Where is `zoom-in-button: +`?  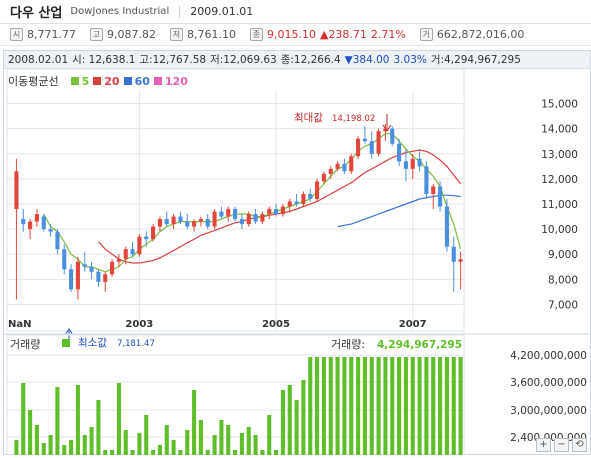 zoom-in-button: + is located at coordinates (543, 445).